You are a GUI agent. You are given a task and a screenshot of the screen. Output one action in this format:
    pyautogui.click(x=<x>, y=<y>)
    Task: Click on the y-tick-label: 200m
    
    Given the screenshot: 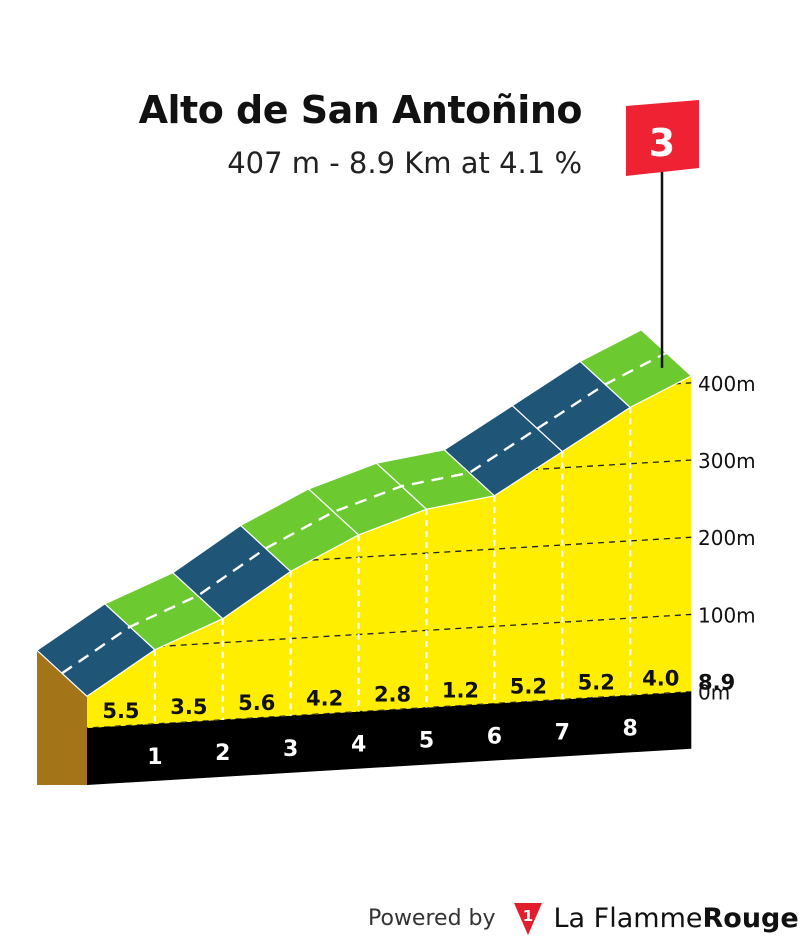 What is the action you would take?
    pyautogui.click(x=727, y=538)
    